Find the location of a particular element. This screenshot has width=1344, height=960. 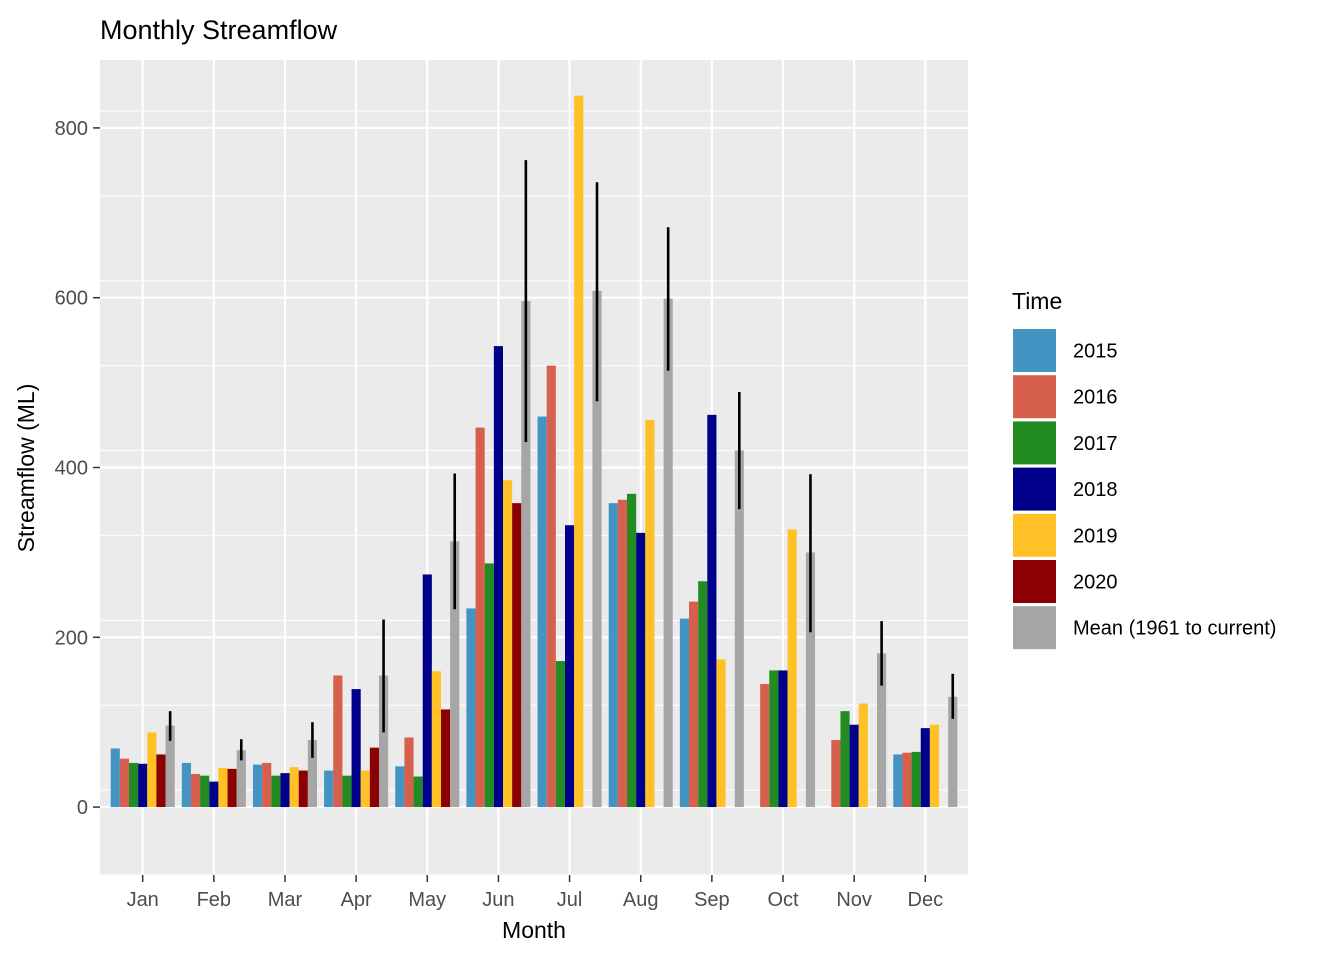

bar-2016-aug is located at coordinates (622, 653).